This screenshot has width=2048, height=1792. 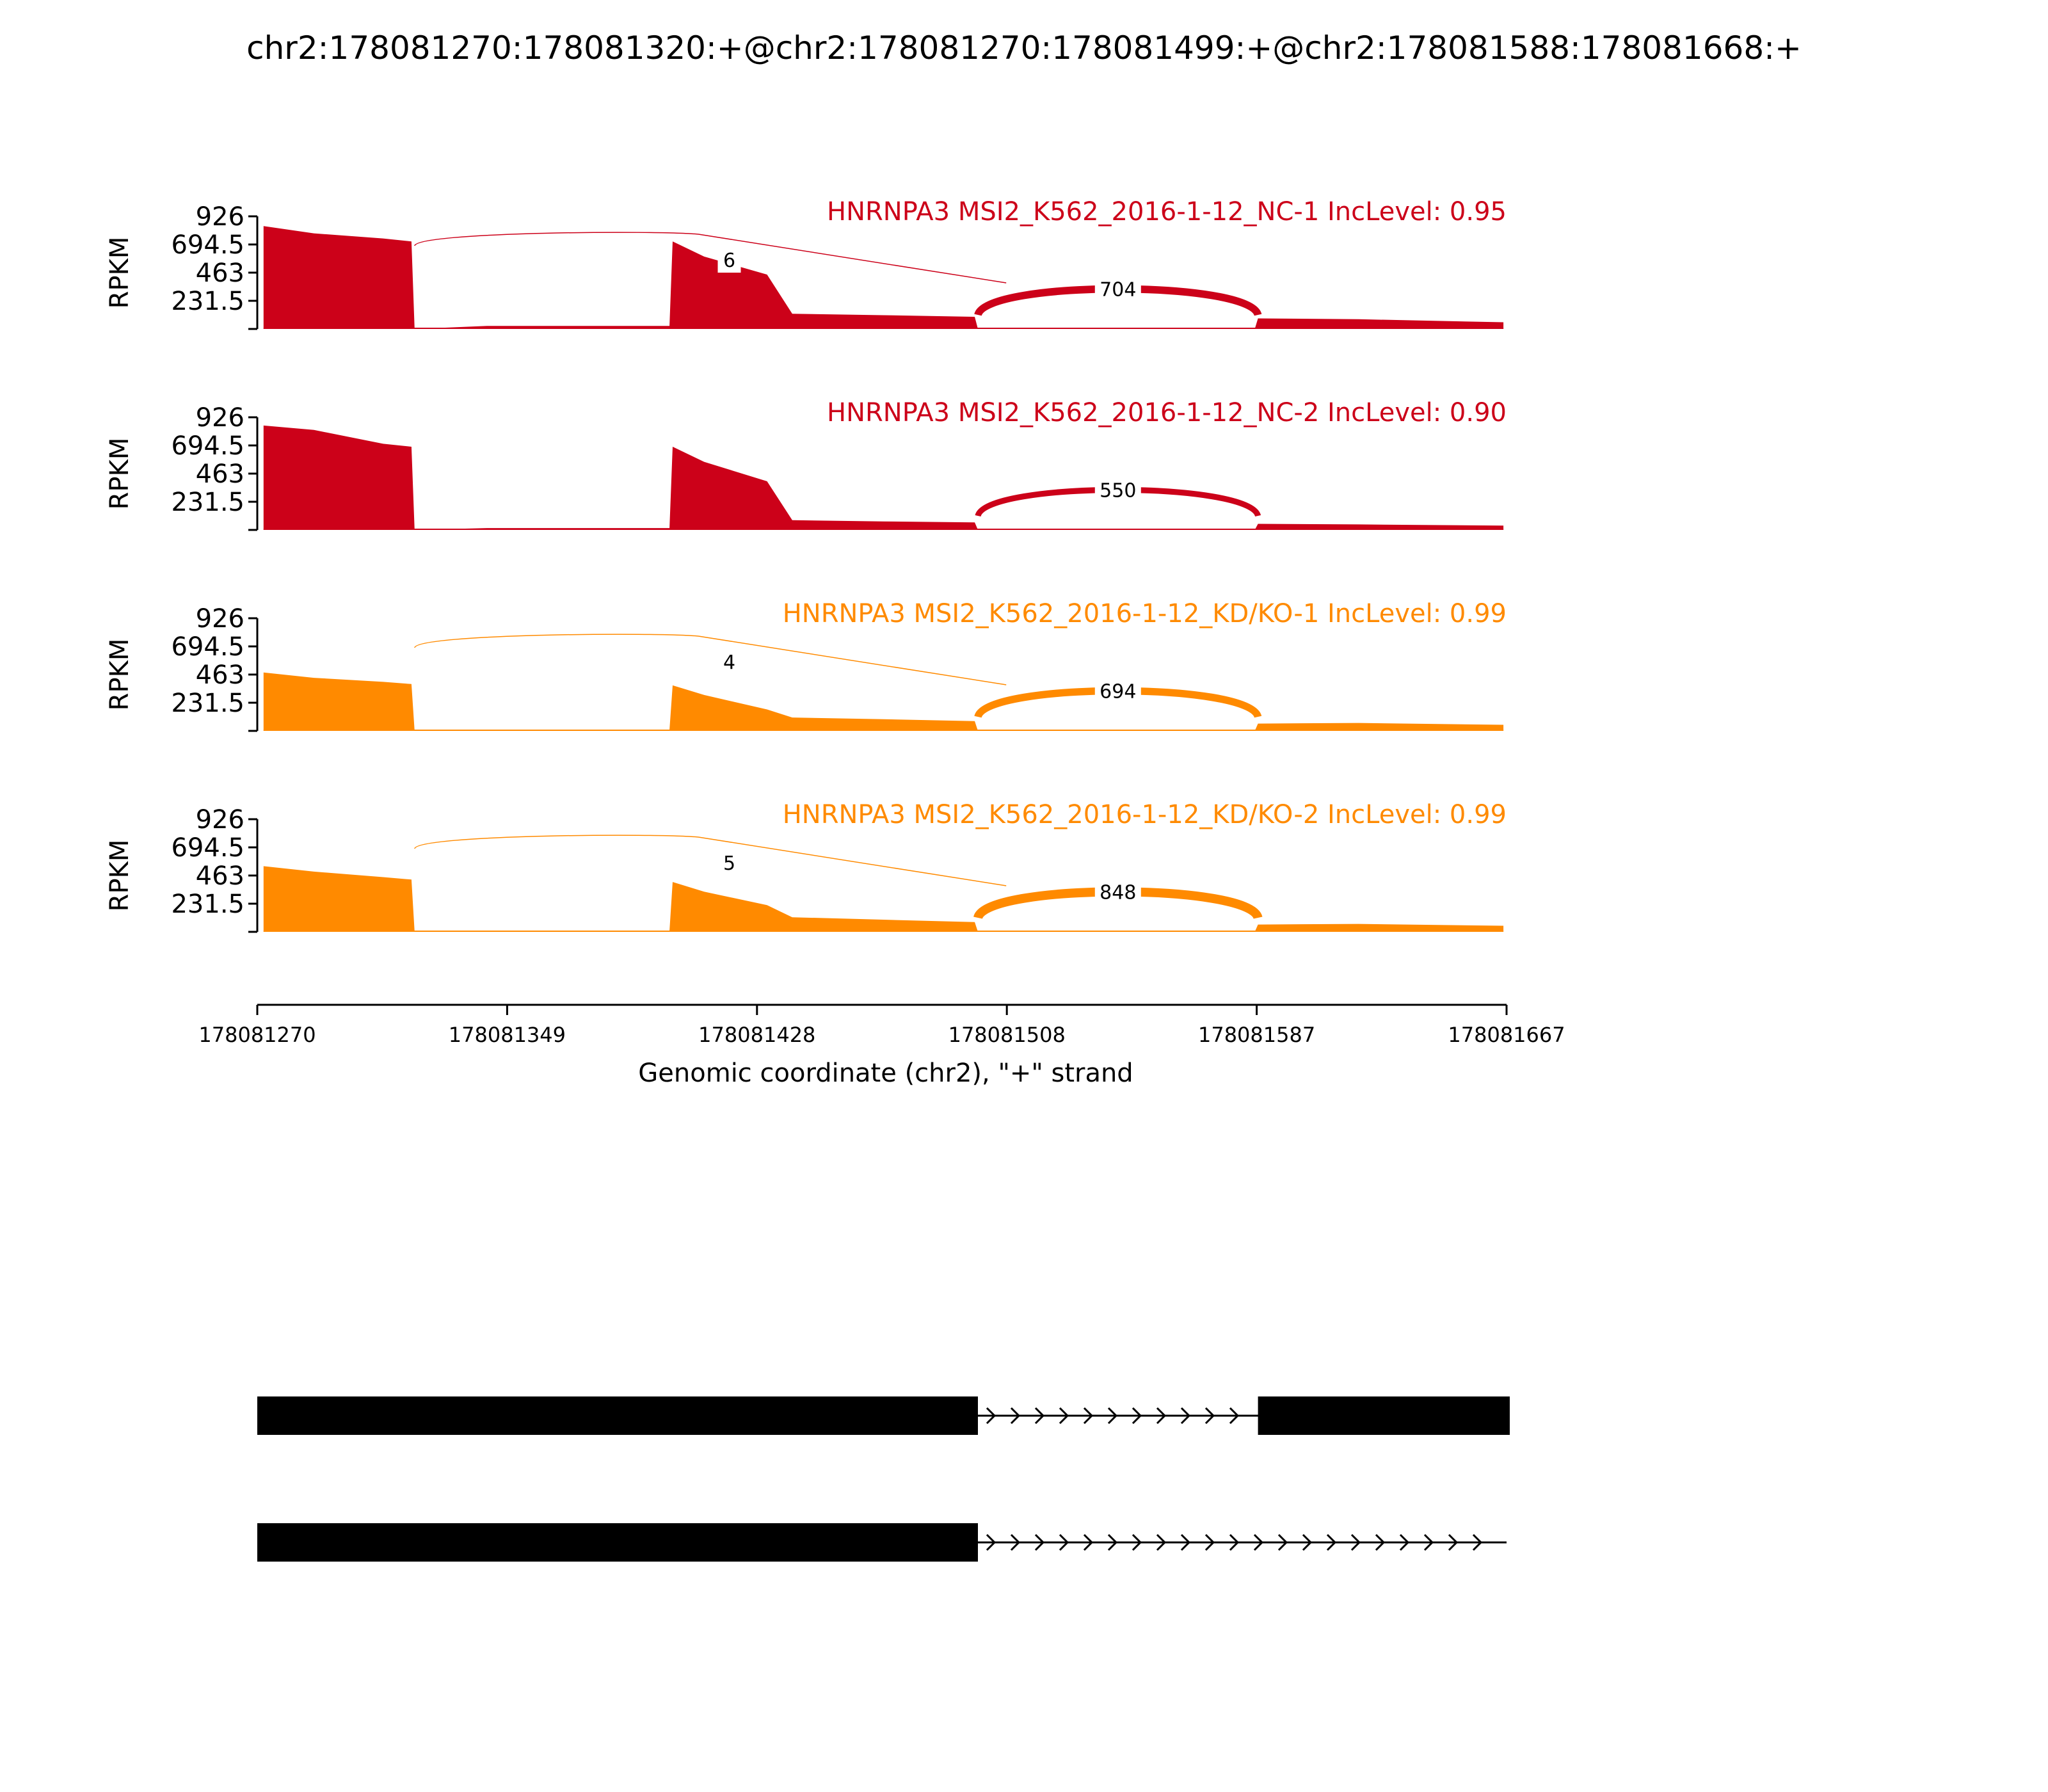 What do you see at coordinates (507, 1035) in the screenshot?
I see `x-tick-label: 178081349` at bounding box center [507, 1035].